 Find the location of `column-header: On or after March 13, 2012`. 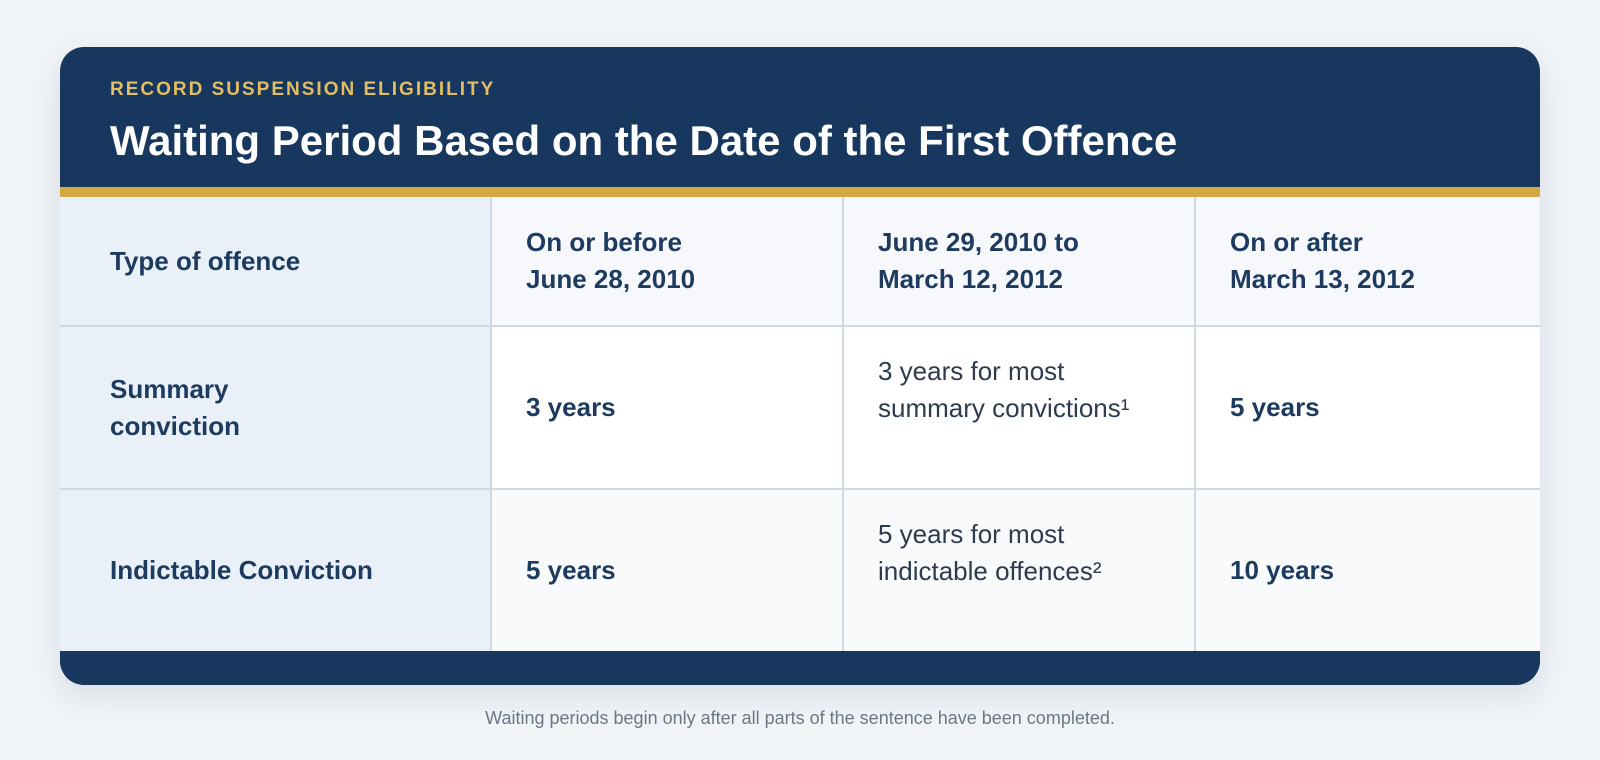

column-header: On or after March 13, 2012 is located at coordinates (1368, 261).